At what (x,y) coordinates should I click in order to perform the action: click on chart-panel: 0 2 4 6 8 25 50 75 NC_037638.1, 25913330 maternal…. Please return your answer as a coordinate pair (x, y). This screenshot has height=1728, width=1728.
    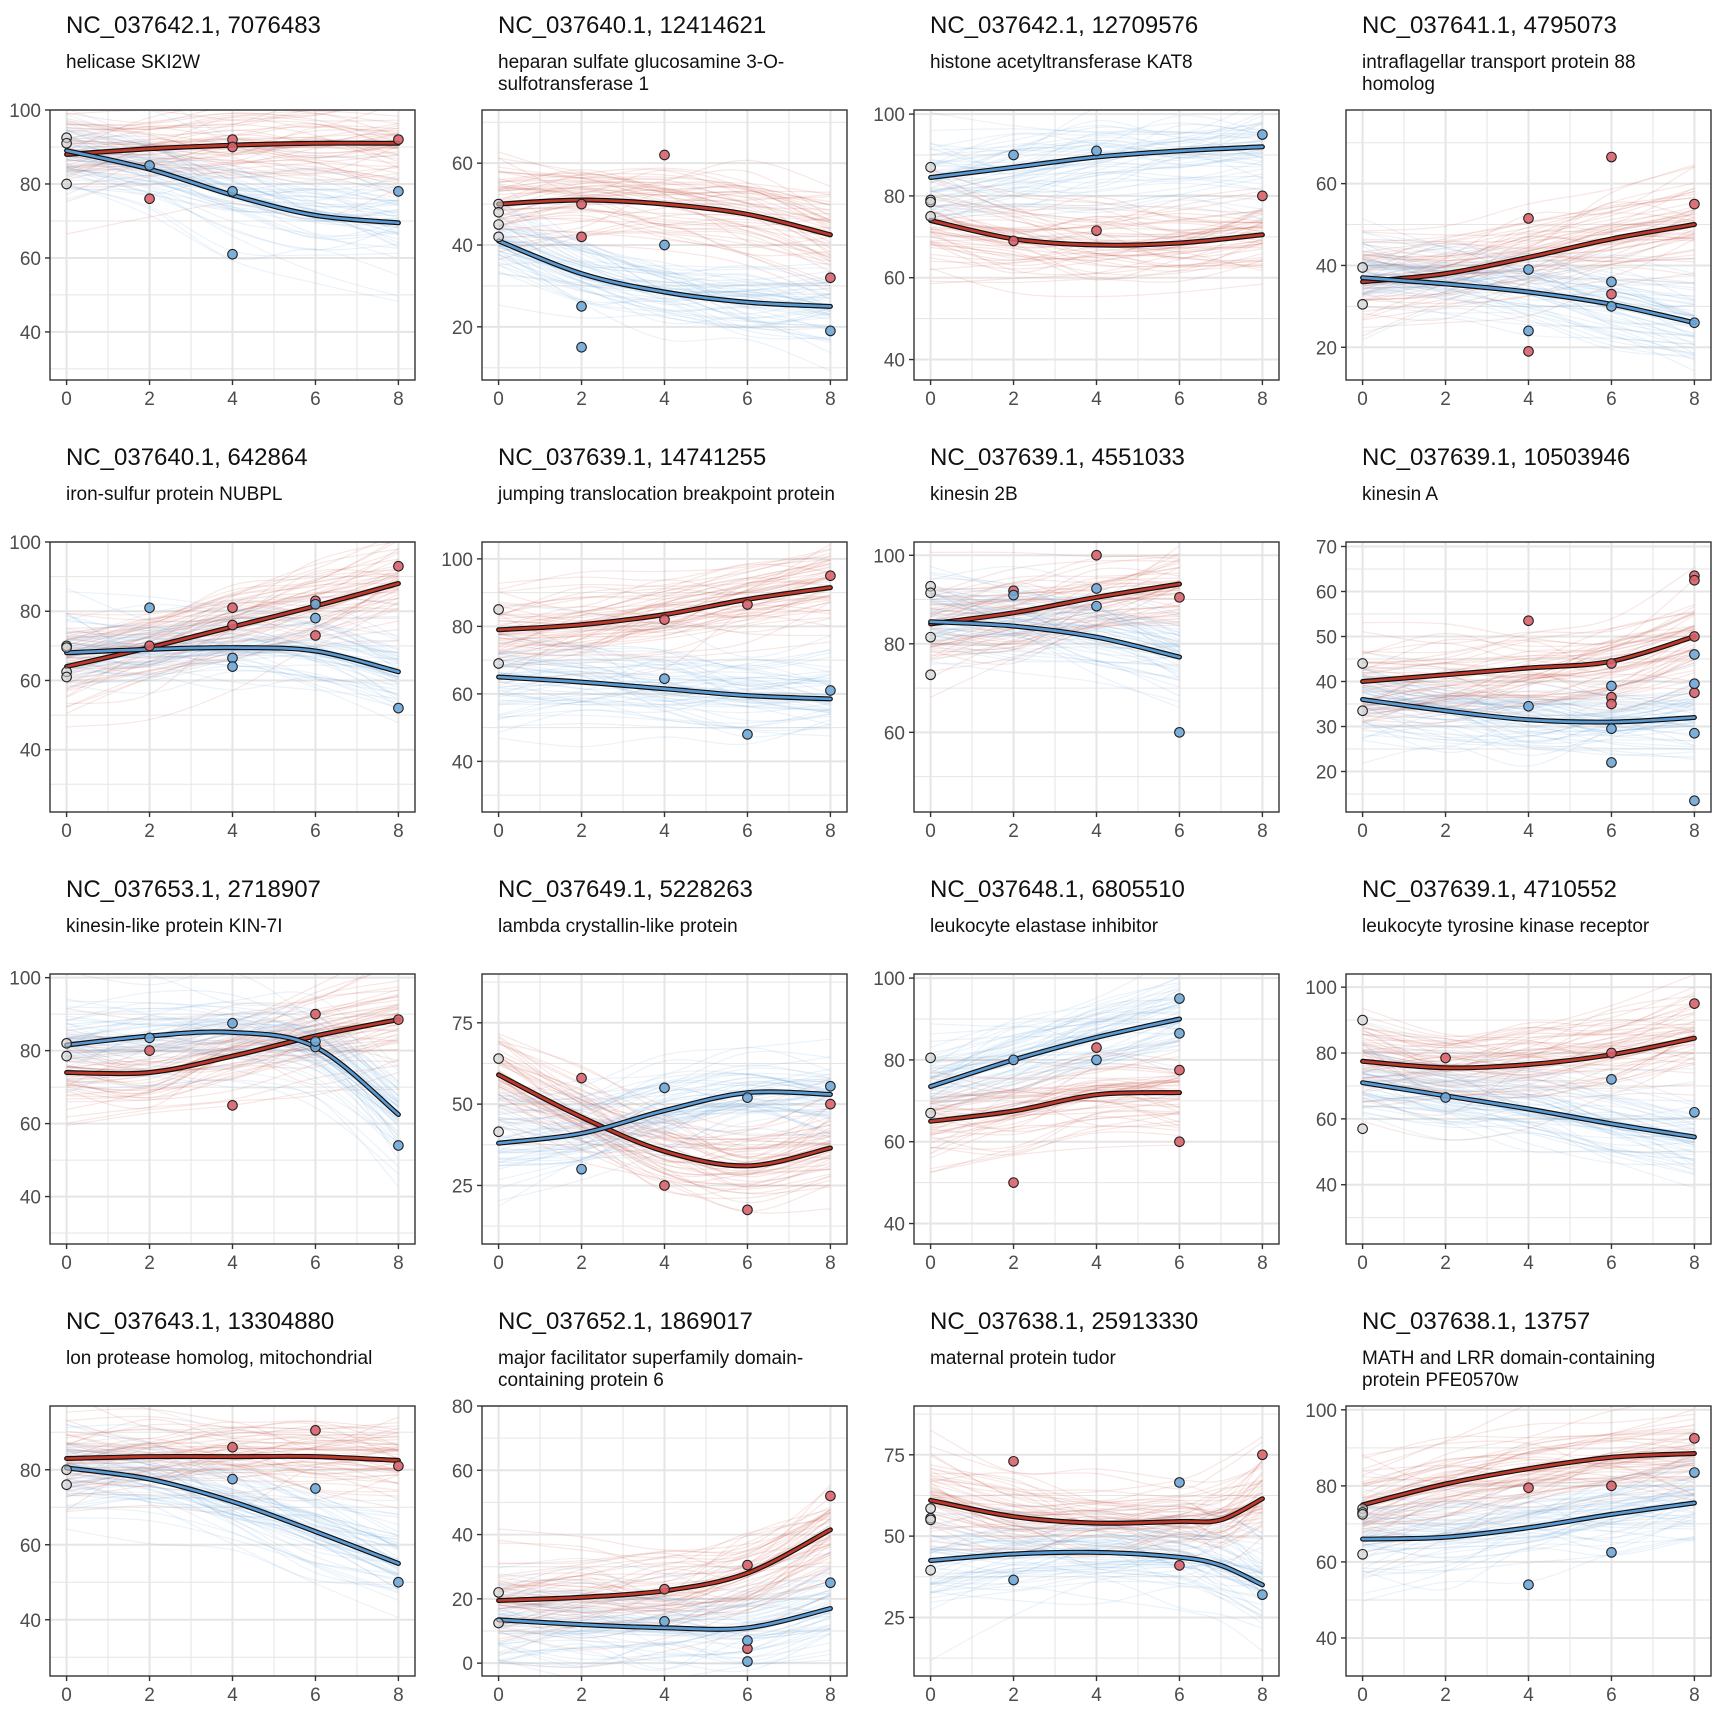
    Looking at the image, I should click on (1080, 1512).